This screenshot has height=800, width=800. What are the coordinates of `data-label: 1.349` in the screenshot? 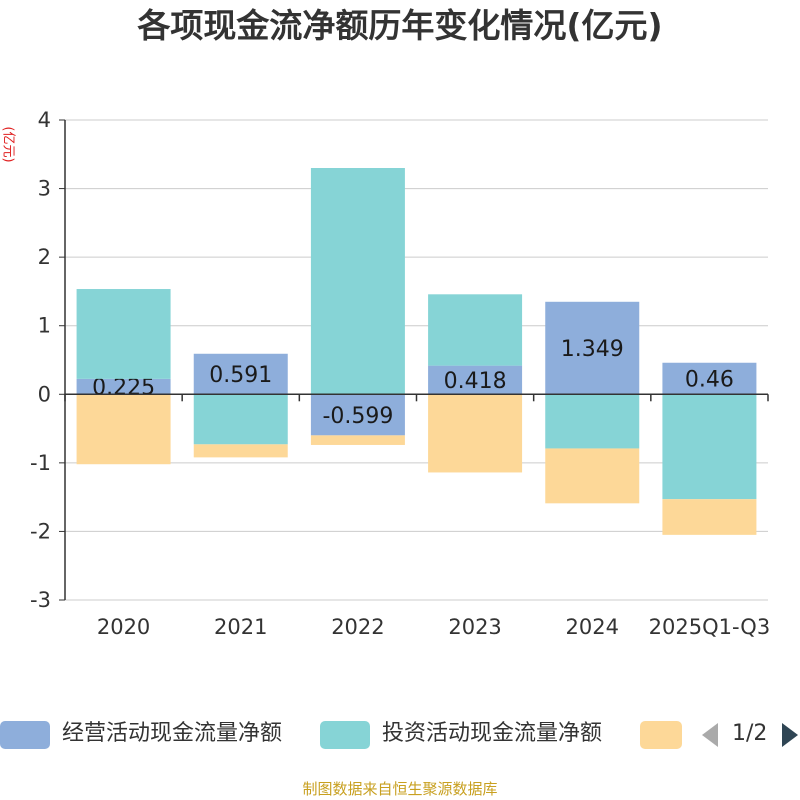 It's located at (592, 349).